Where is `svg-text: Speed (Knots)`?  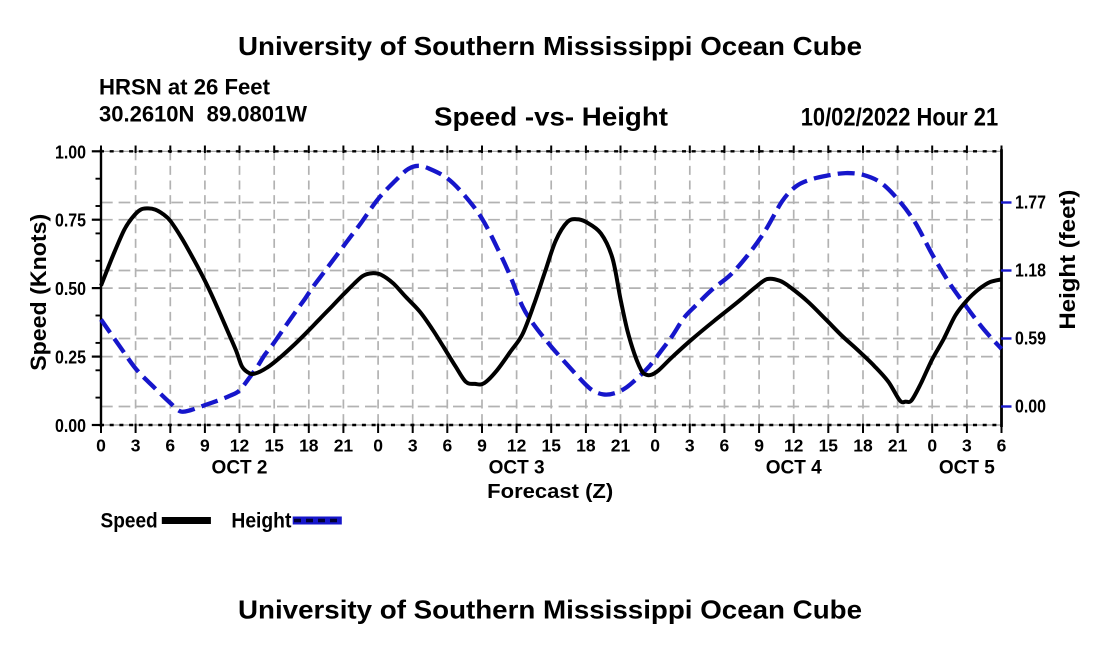
svg-text: Speed (Knots) is located at coordinates (38, 292).